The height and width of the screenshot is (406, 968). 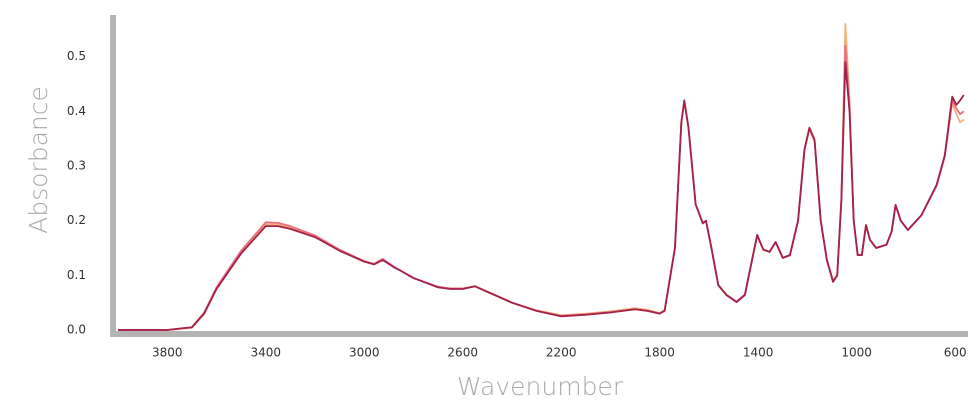 I want to click on x-tick-label: 3400, so click(x=265, y=353).